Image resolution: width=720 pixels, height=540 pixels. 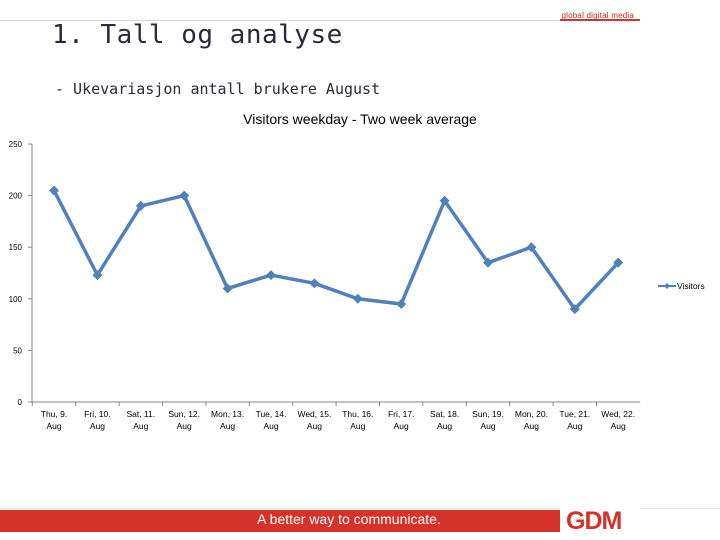 What do you see at coordinates (401, 414) in the screenshot?
I see `x-tick-label-day: Fri, 17.` at bounding box center [401, 414].